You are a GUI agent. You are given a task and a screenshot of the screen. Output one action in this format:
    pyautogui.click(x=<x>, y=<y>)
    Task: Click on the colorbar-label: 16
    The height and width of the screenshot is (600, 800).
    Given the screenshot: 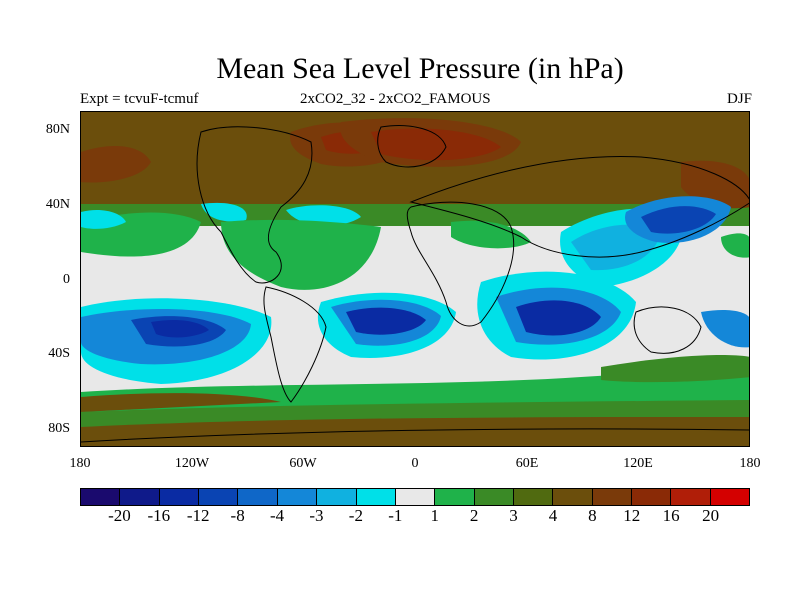 What is the action you would take?
    pyautogui.click(x=671, y=515)
    